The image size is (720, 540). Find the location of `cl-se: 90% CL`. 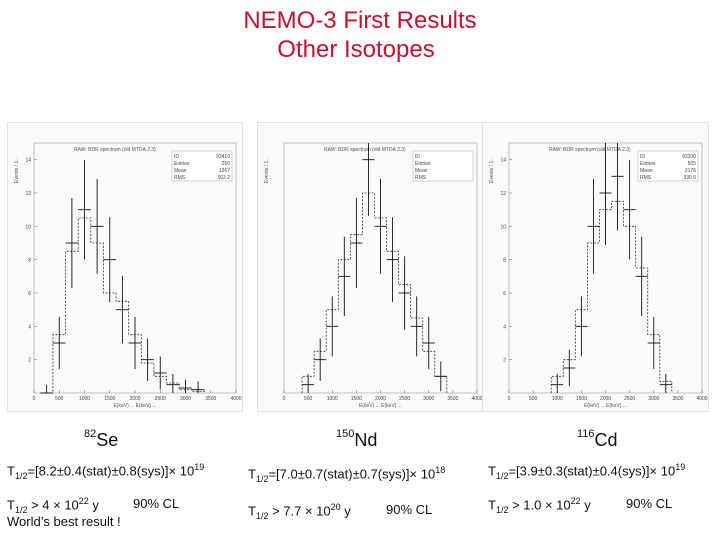

cl-se: 90% CL is located at coordinates (156, 503).